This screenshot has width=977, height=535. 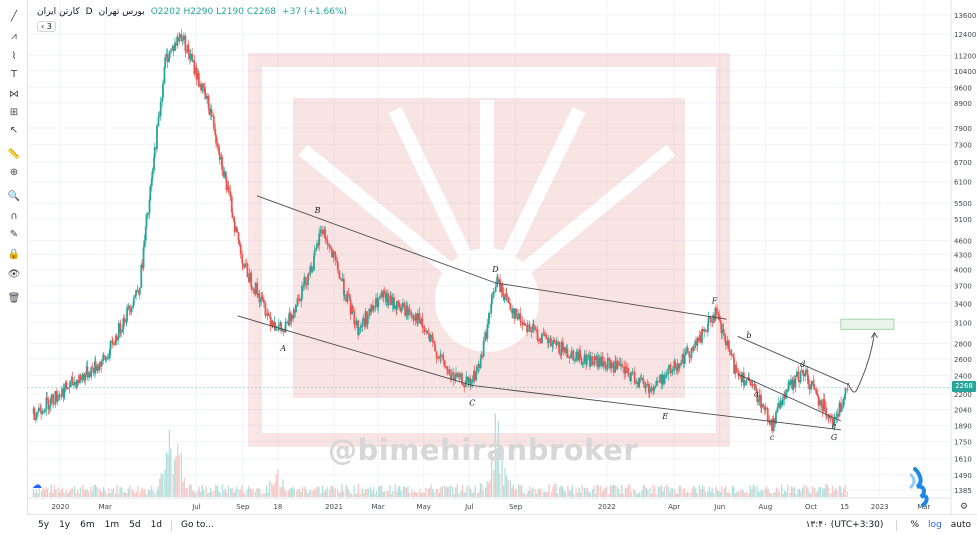 I want to click on lock-icon: 🔒, so click(x=13, y=252).